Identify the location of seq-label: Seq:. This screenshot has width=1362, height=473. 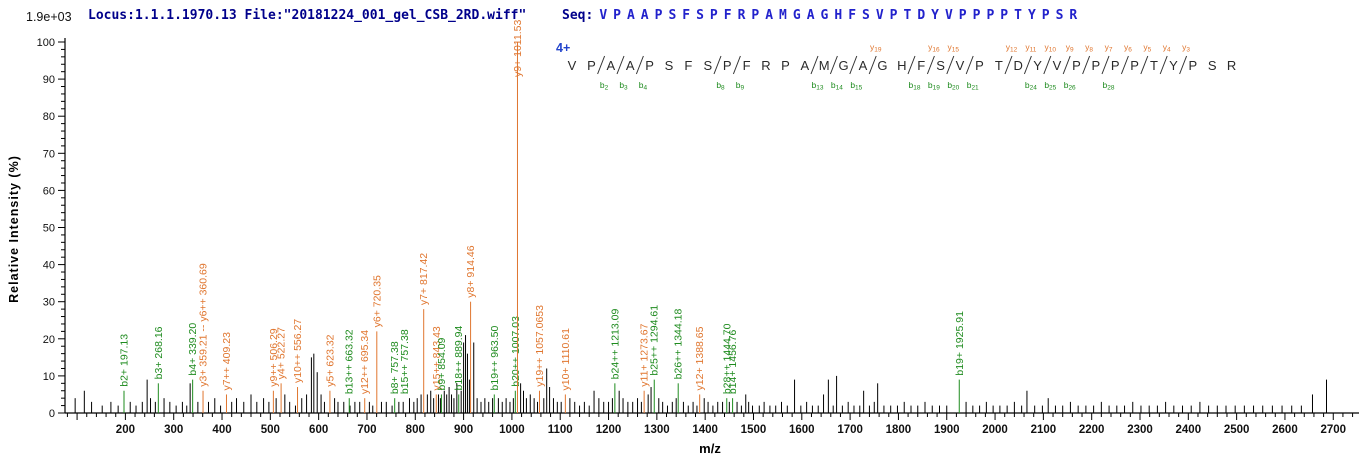
(578, 15).